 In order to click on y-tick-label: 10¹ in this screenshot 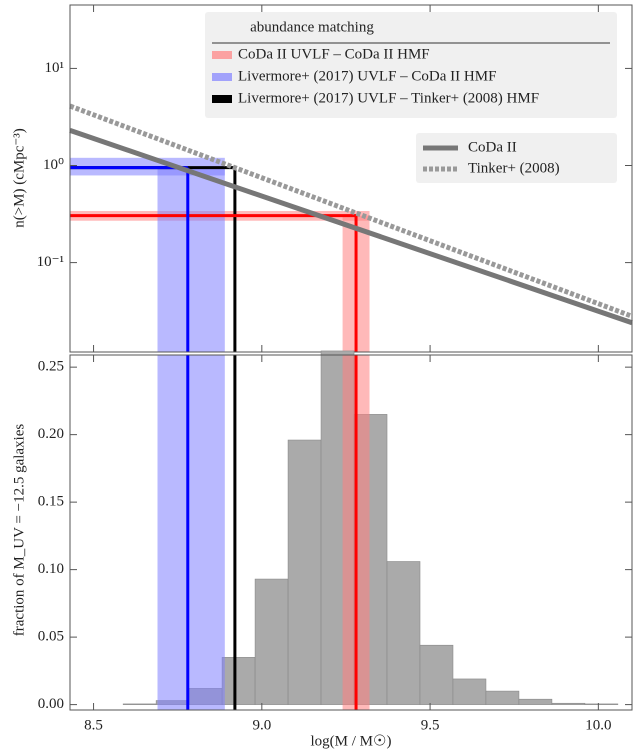, I will do `click(55, 68)`.